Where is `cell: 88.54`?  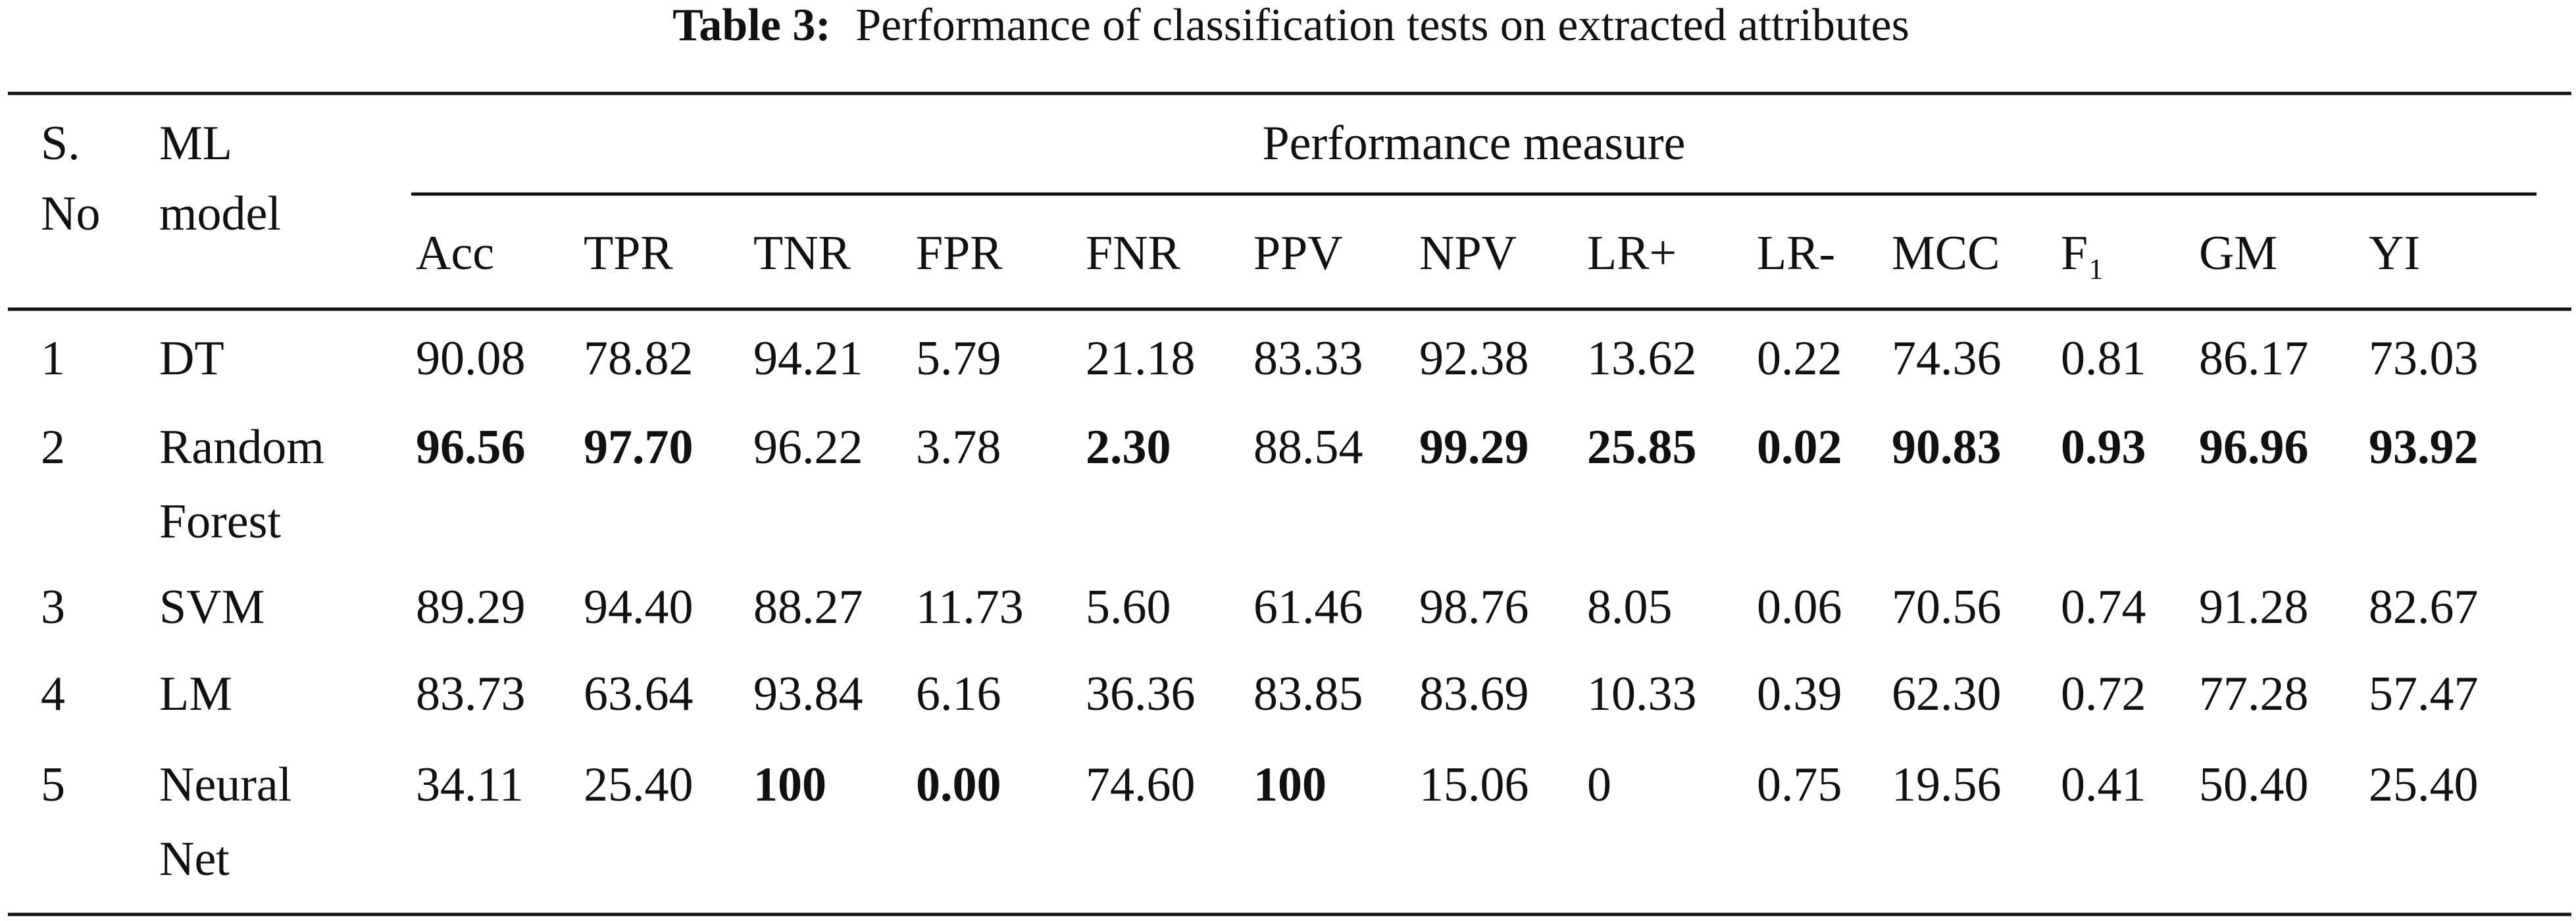 cell: 88.54 is located at coordinates (1308, 447).